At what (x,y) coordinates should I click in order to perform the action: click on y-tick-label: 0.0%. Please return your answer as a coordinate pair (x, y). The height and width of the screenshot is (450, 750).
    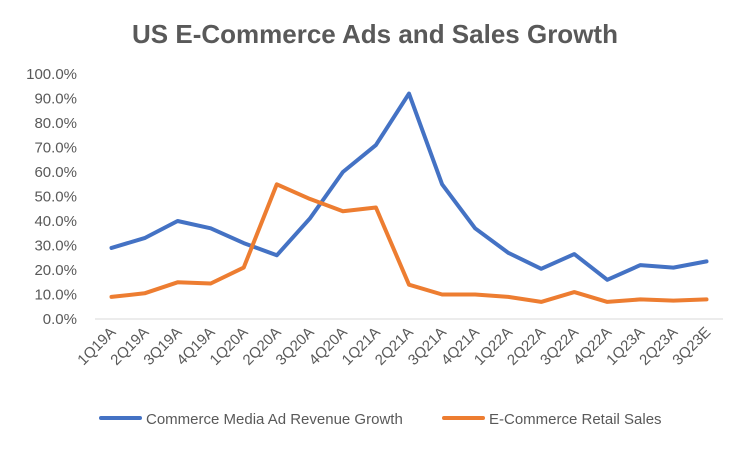
    Looking at the image, I should click on (60, 319).